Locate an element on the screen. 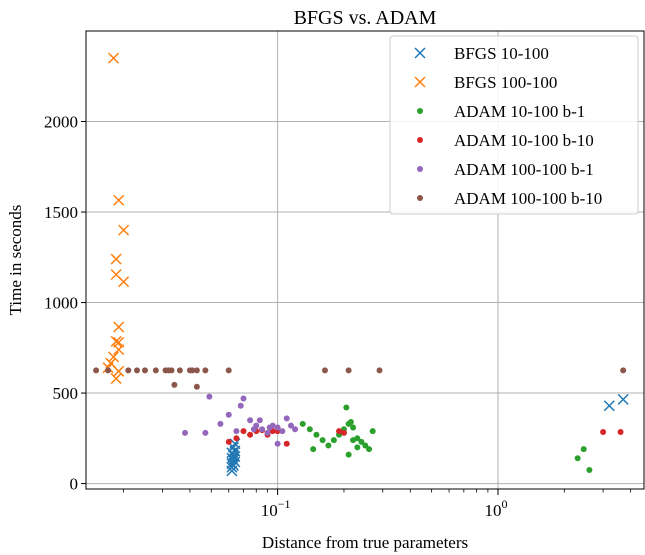  chart-title: BFGS vs. ADAM is located at coordinates (365, 18).